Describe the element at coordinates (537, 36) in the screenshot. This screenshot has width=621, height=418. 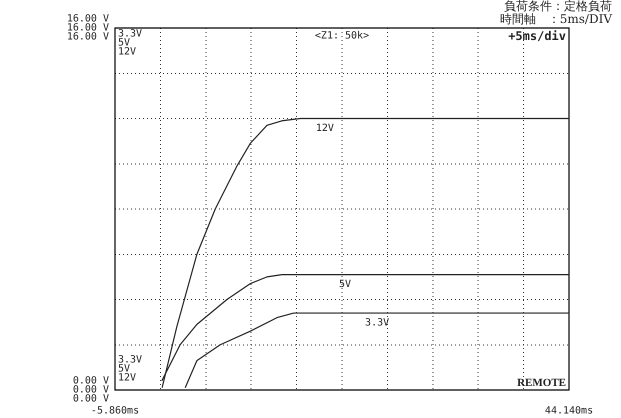
I see `annotation: +5ms/div` at that location.